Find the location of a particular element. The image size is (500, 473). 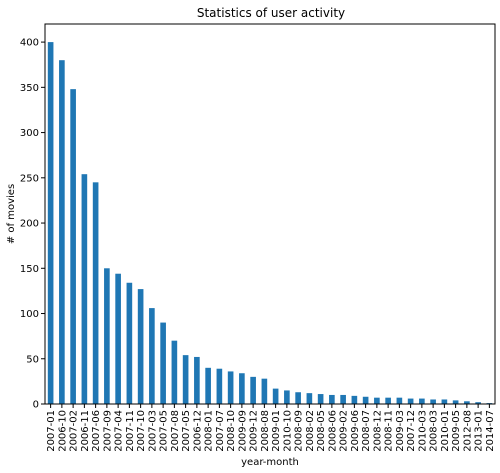

x-tick-label: 2014-07 is located at coordinates (490, 431).